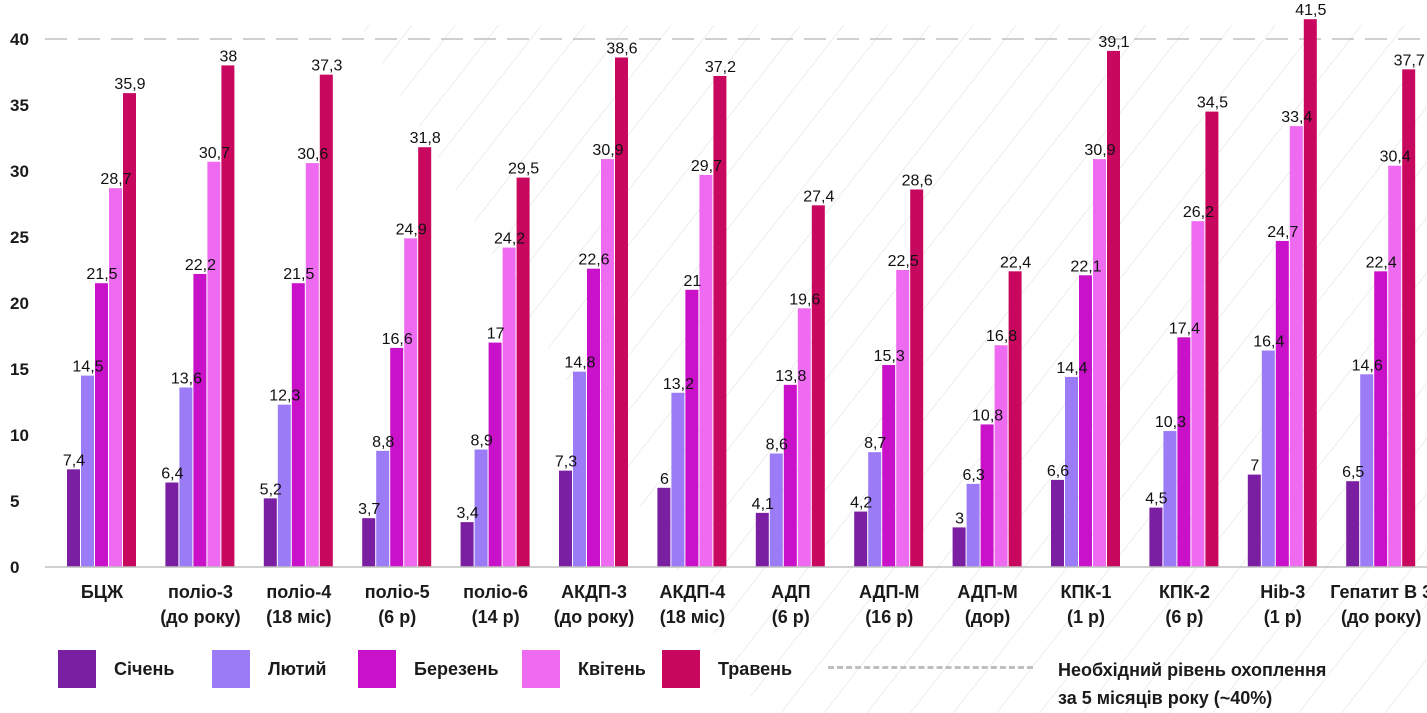 The height and width of the screenshot is (713, 1427). Describe the element at coordinates (14, 501) in the screenshot. I see `y-tick-label: 5` at that location.